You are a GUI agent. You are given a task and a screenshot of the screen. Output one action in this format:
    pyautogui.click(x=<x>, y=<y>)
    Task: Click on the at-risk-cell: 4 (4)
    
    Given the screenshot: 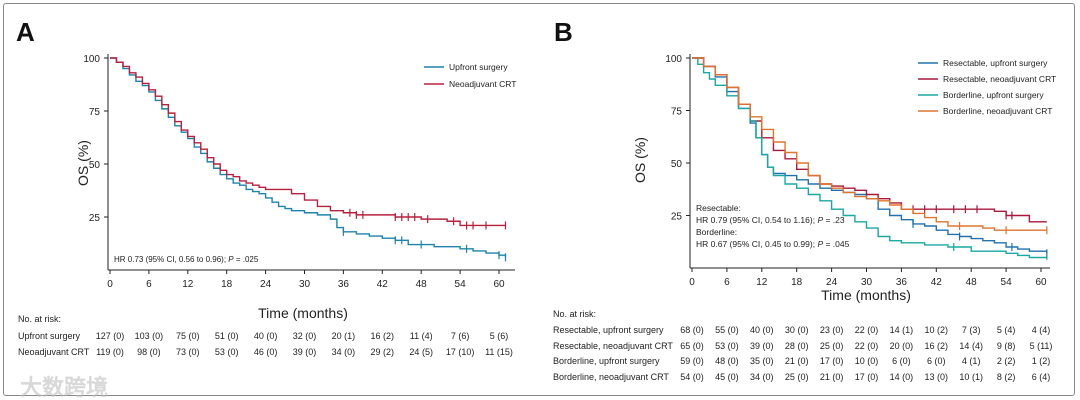 What is the action you would take?
    pyautogui.click(x=1041, y=330)
    